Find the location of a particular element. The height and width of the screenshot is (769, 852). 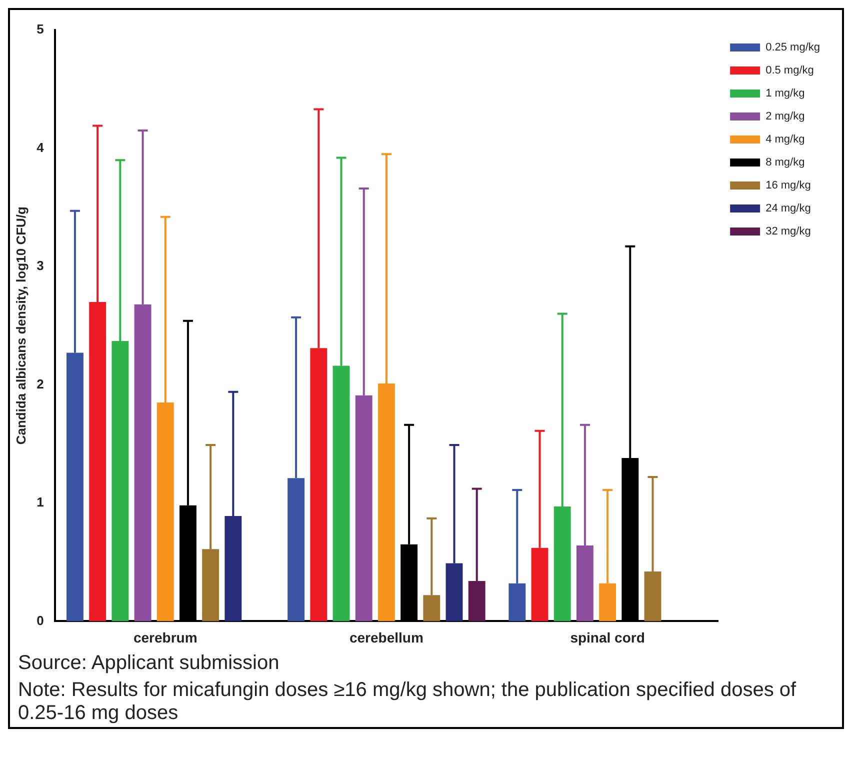

y-tick-label: 0 is located at coordinates (40, 620).